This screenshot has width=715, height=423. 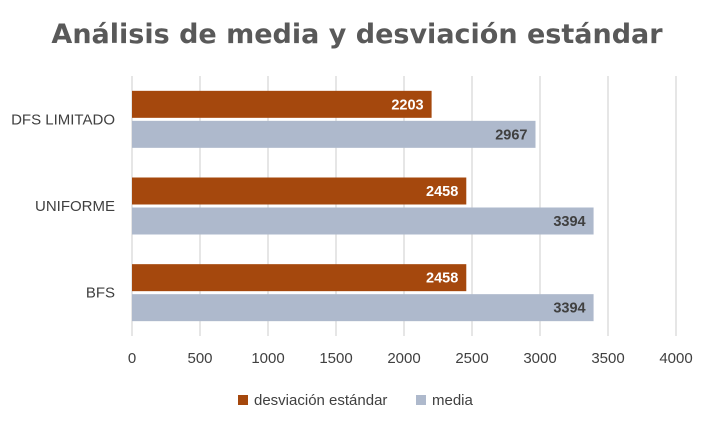 I want to click on legend-label: media, so click(x=453, y=400).